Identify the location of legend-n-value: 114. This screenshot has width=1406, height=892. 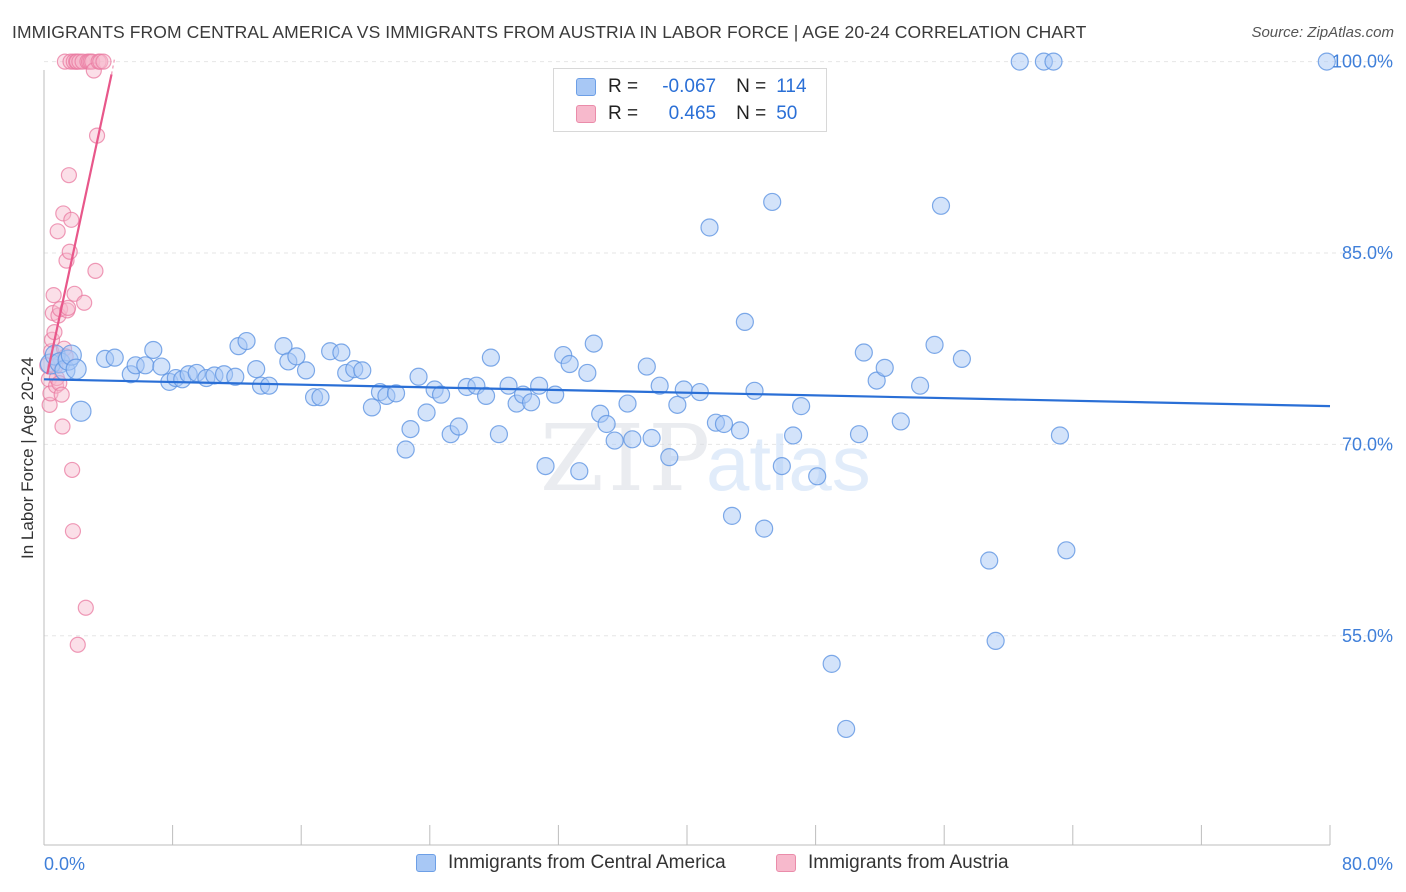
(791, 86).